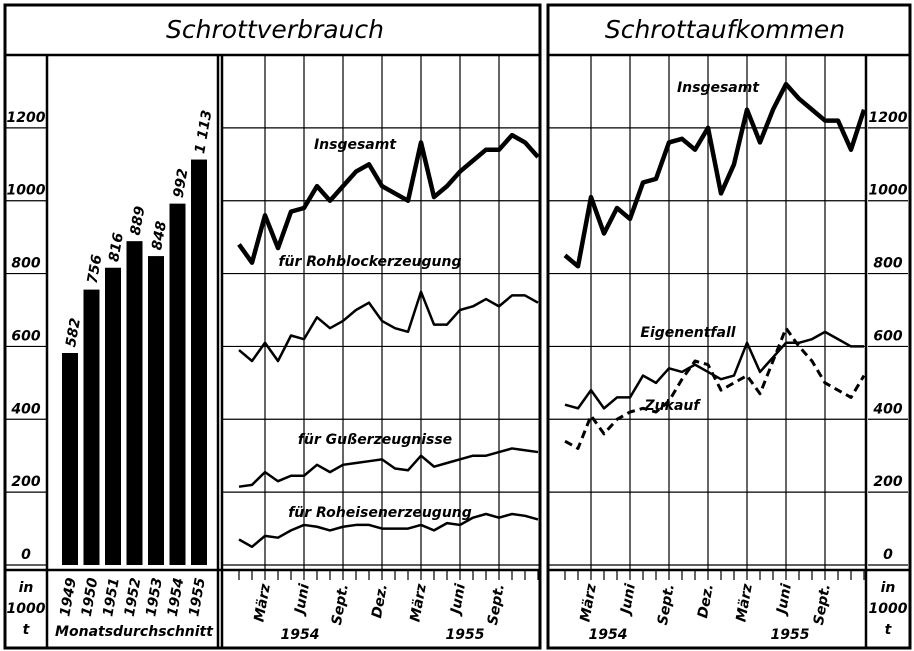 The height and width of the screenshot is (651, 914). What do you see at coordinates (197, 596) in the screenshot?
I see `x-tick-label: 1955` at bounding box center [197, 596].